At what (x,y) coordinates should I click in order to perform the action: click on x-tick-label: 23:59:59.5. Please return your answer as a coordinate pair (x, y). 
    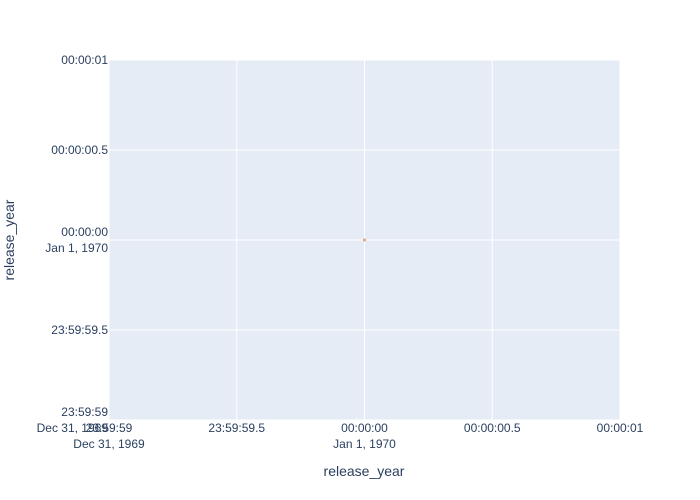
    Looking at the image, I should click on (236, 428).